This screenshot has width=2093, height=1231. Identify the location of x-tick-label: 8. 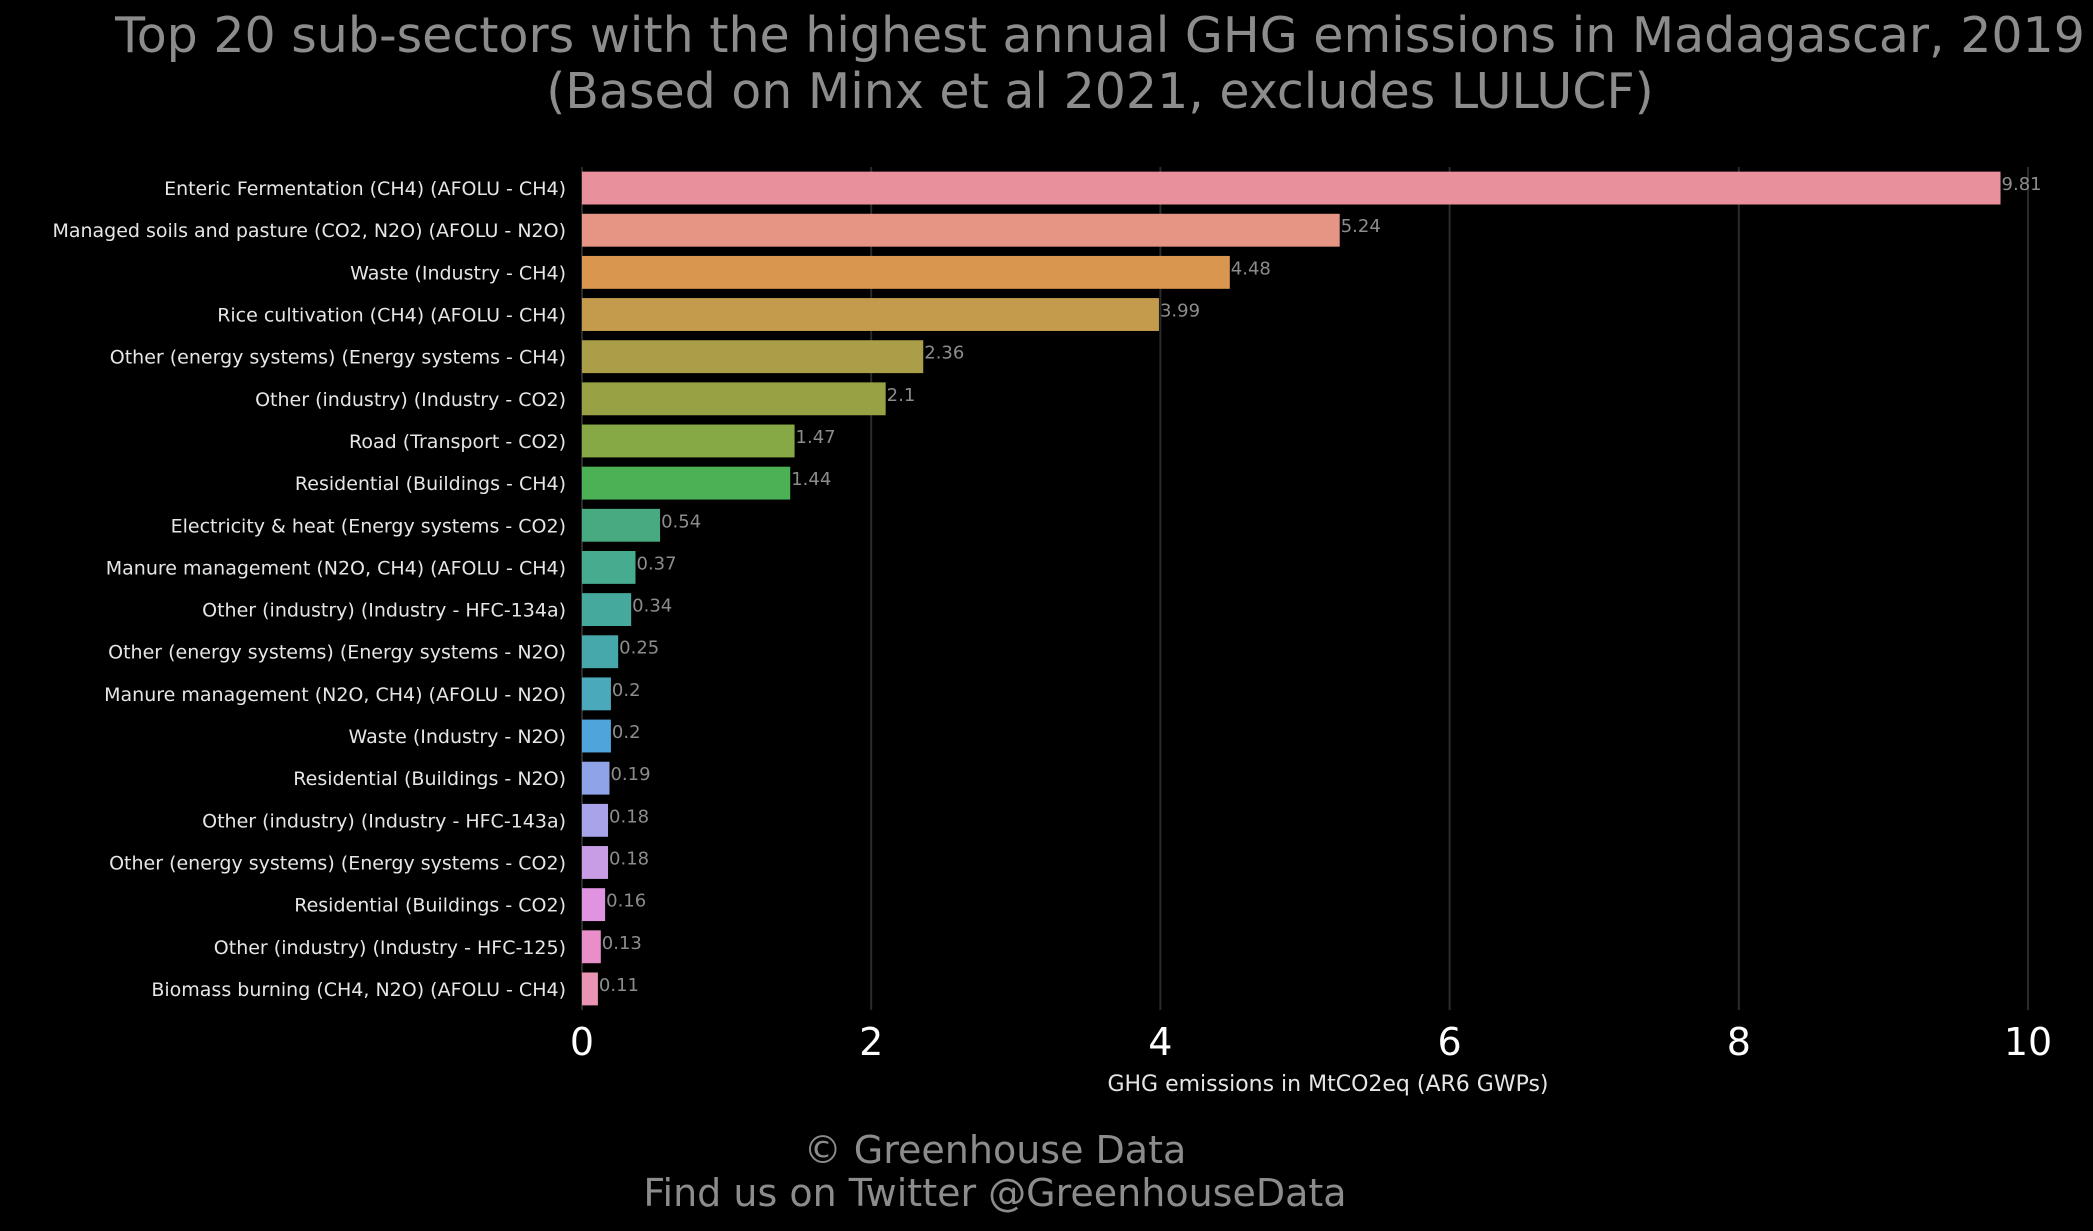
(1739, 1042).